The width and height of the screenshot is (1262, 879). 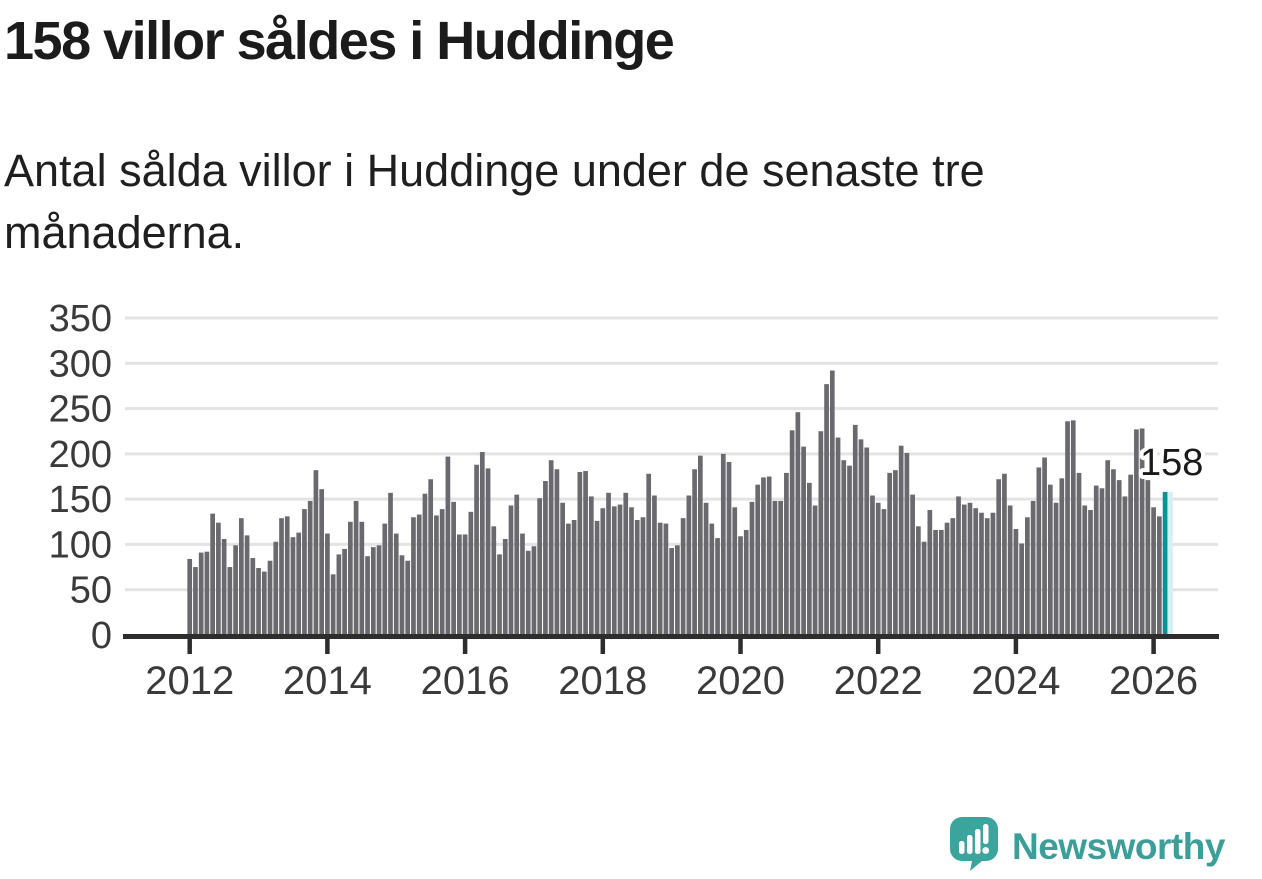 What do you see at coordinates (740, 681) in the screenshot?
I see `x-axis-label: 2020` at bounding box center [740, 681].